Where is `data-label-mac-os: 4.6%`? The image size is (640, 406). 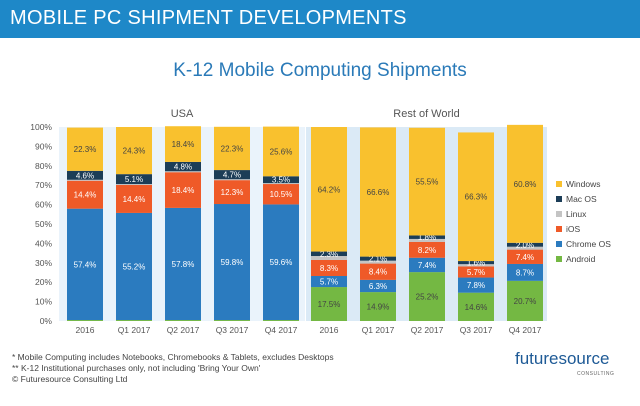 data-label-mac-os: 4.6% is located at coordinates (85, 175).